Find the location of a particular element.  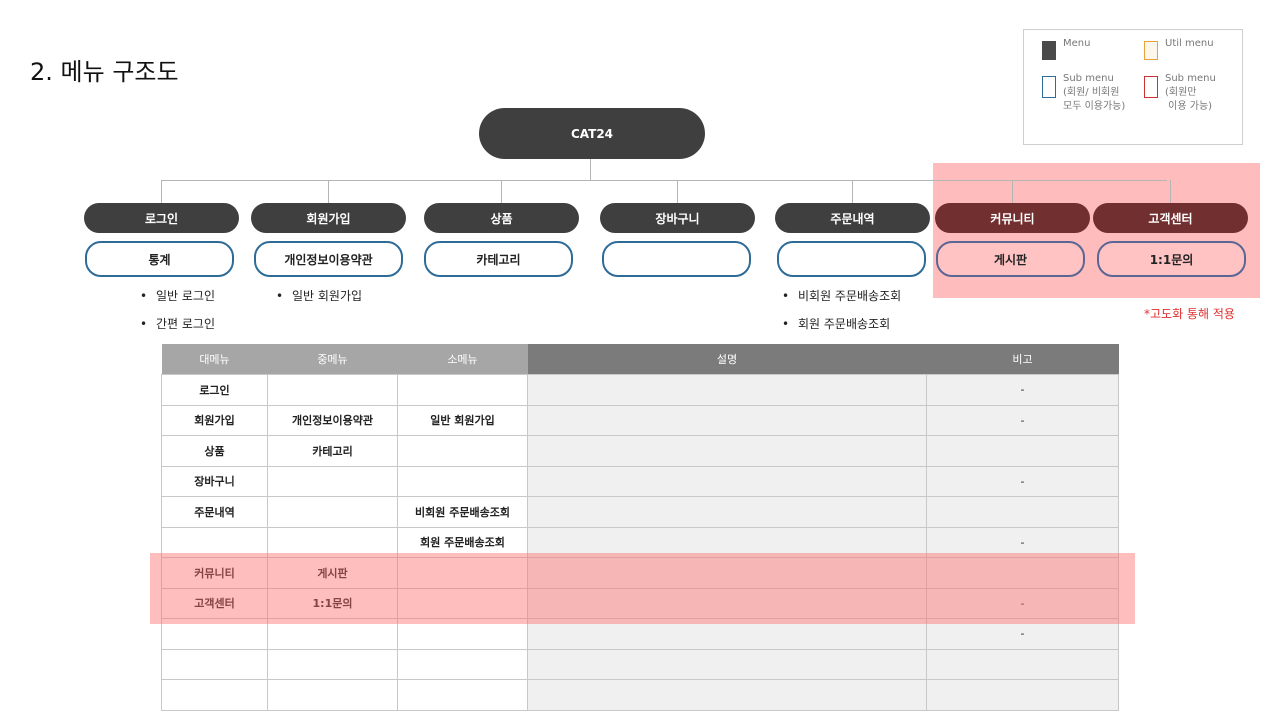

table-cell: 카테고리 is located at coordinates (332, 451).